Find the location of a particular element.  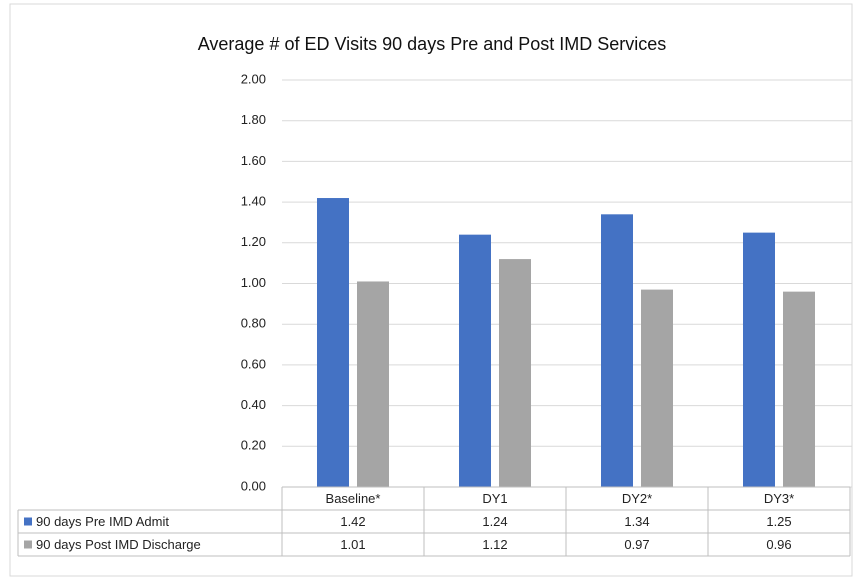

legend-label: 90 days Pre IMD Admit is located at coordinates (102, 521).